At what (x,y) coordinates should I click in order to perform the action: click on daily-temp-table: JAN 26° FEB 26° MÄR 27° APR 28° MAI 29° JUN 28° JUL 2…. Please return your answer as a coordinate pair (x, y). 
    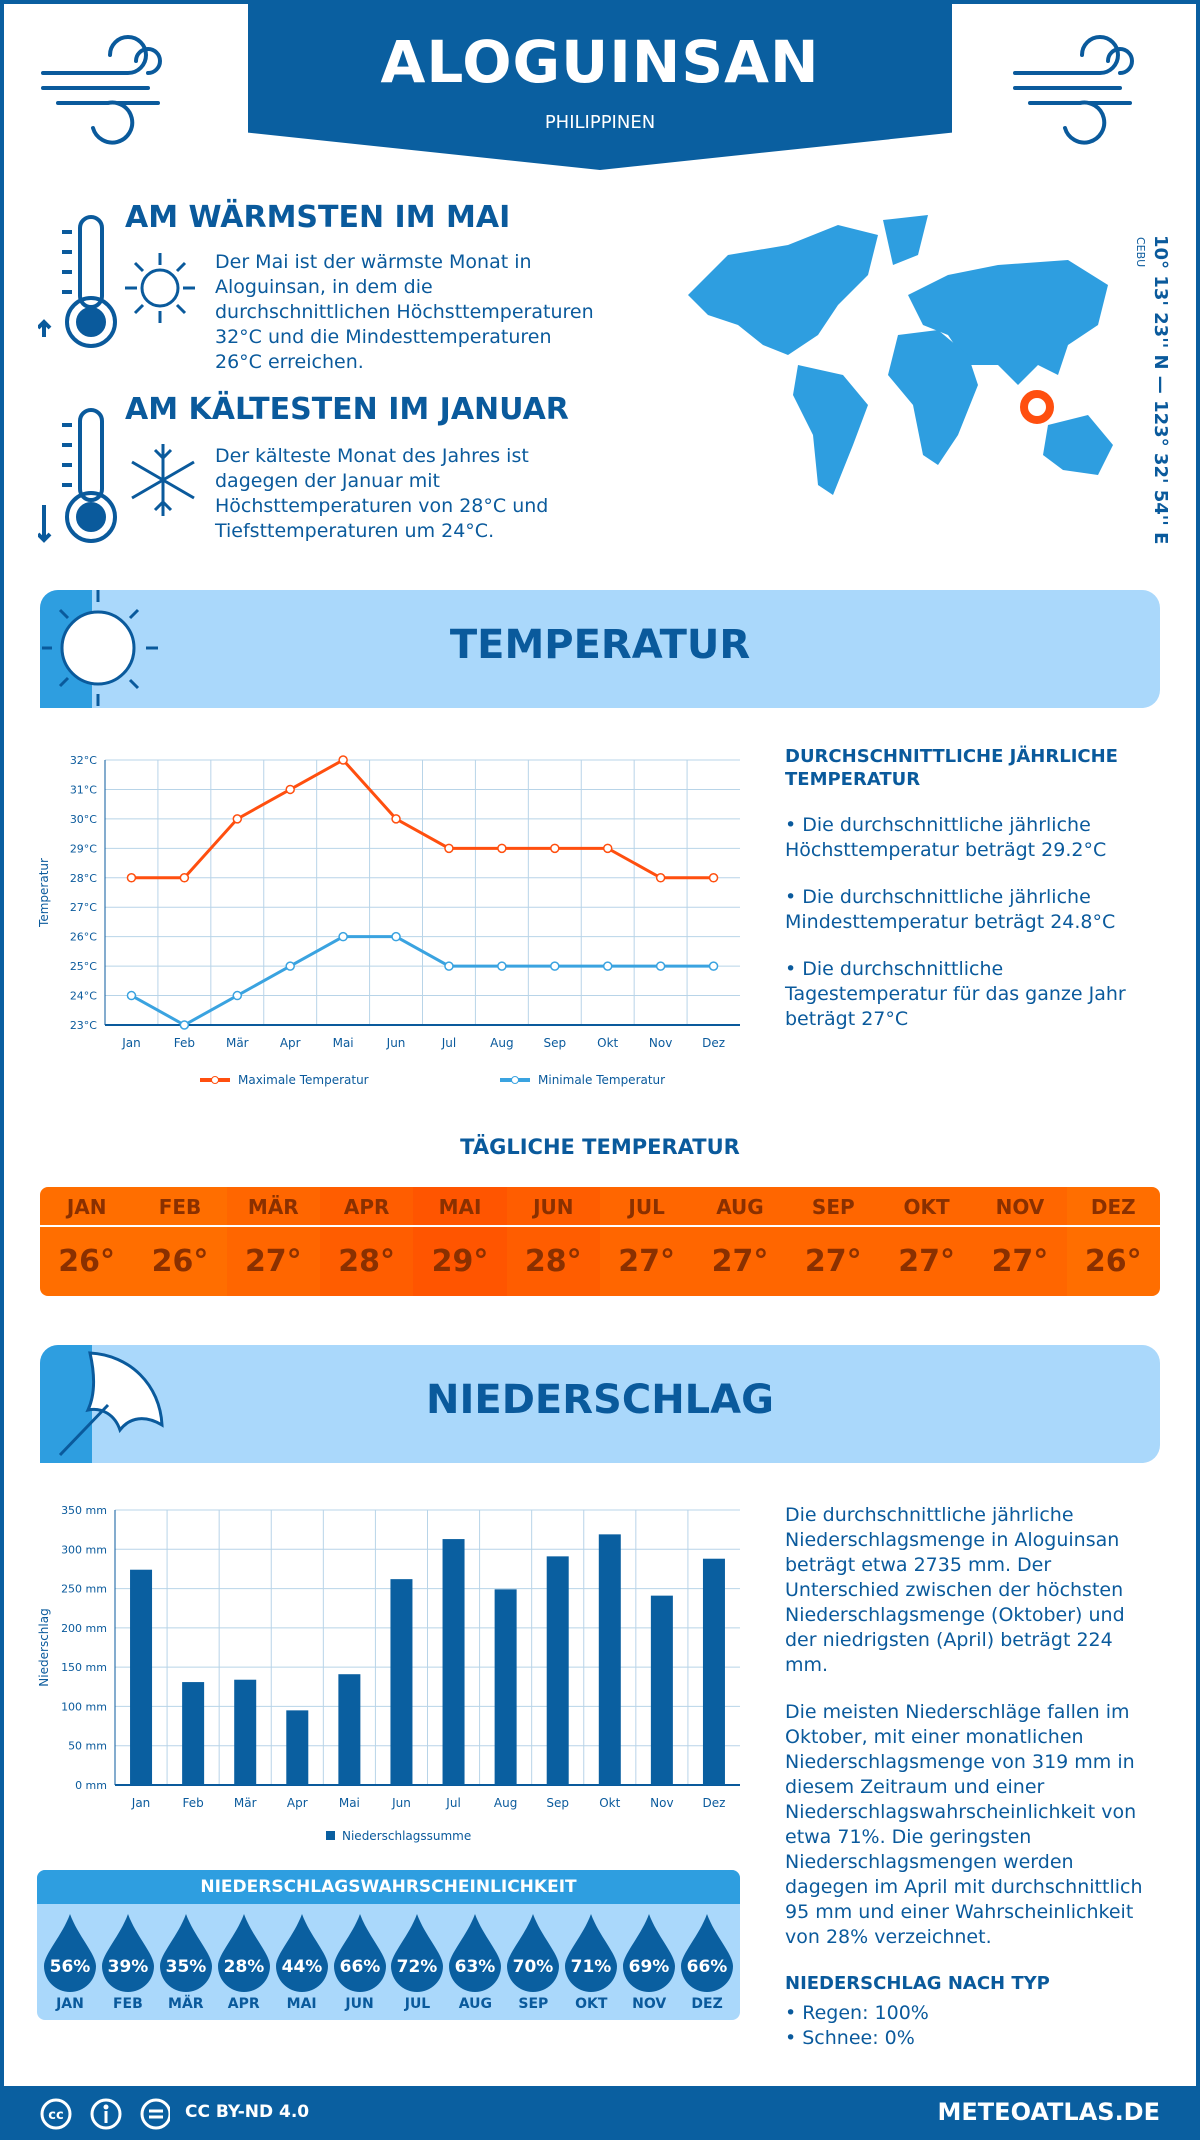
    Looking at the image, I should click on (600, 1241).